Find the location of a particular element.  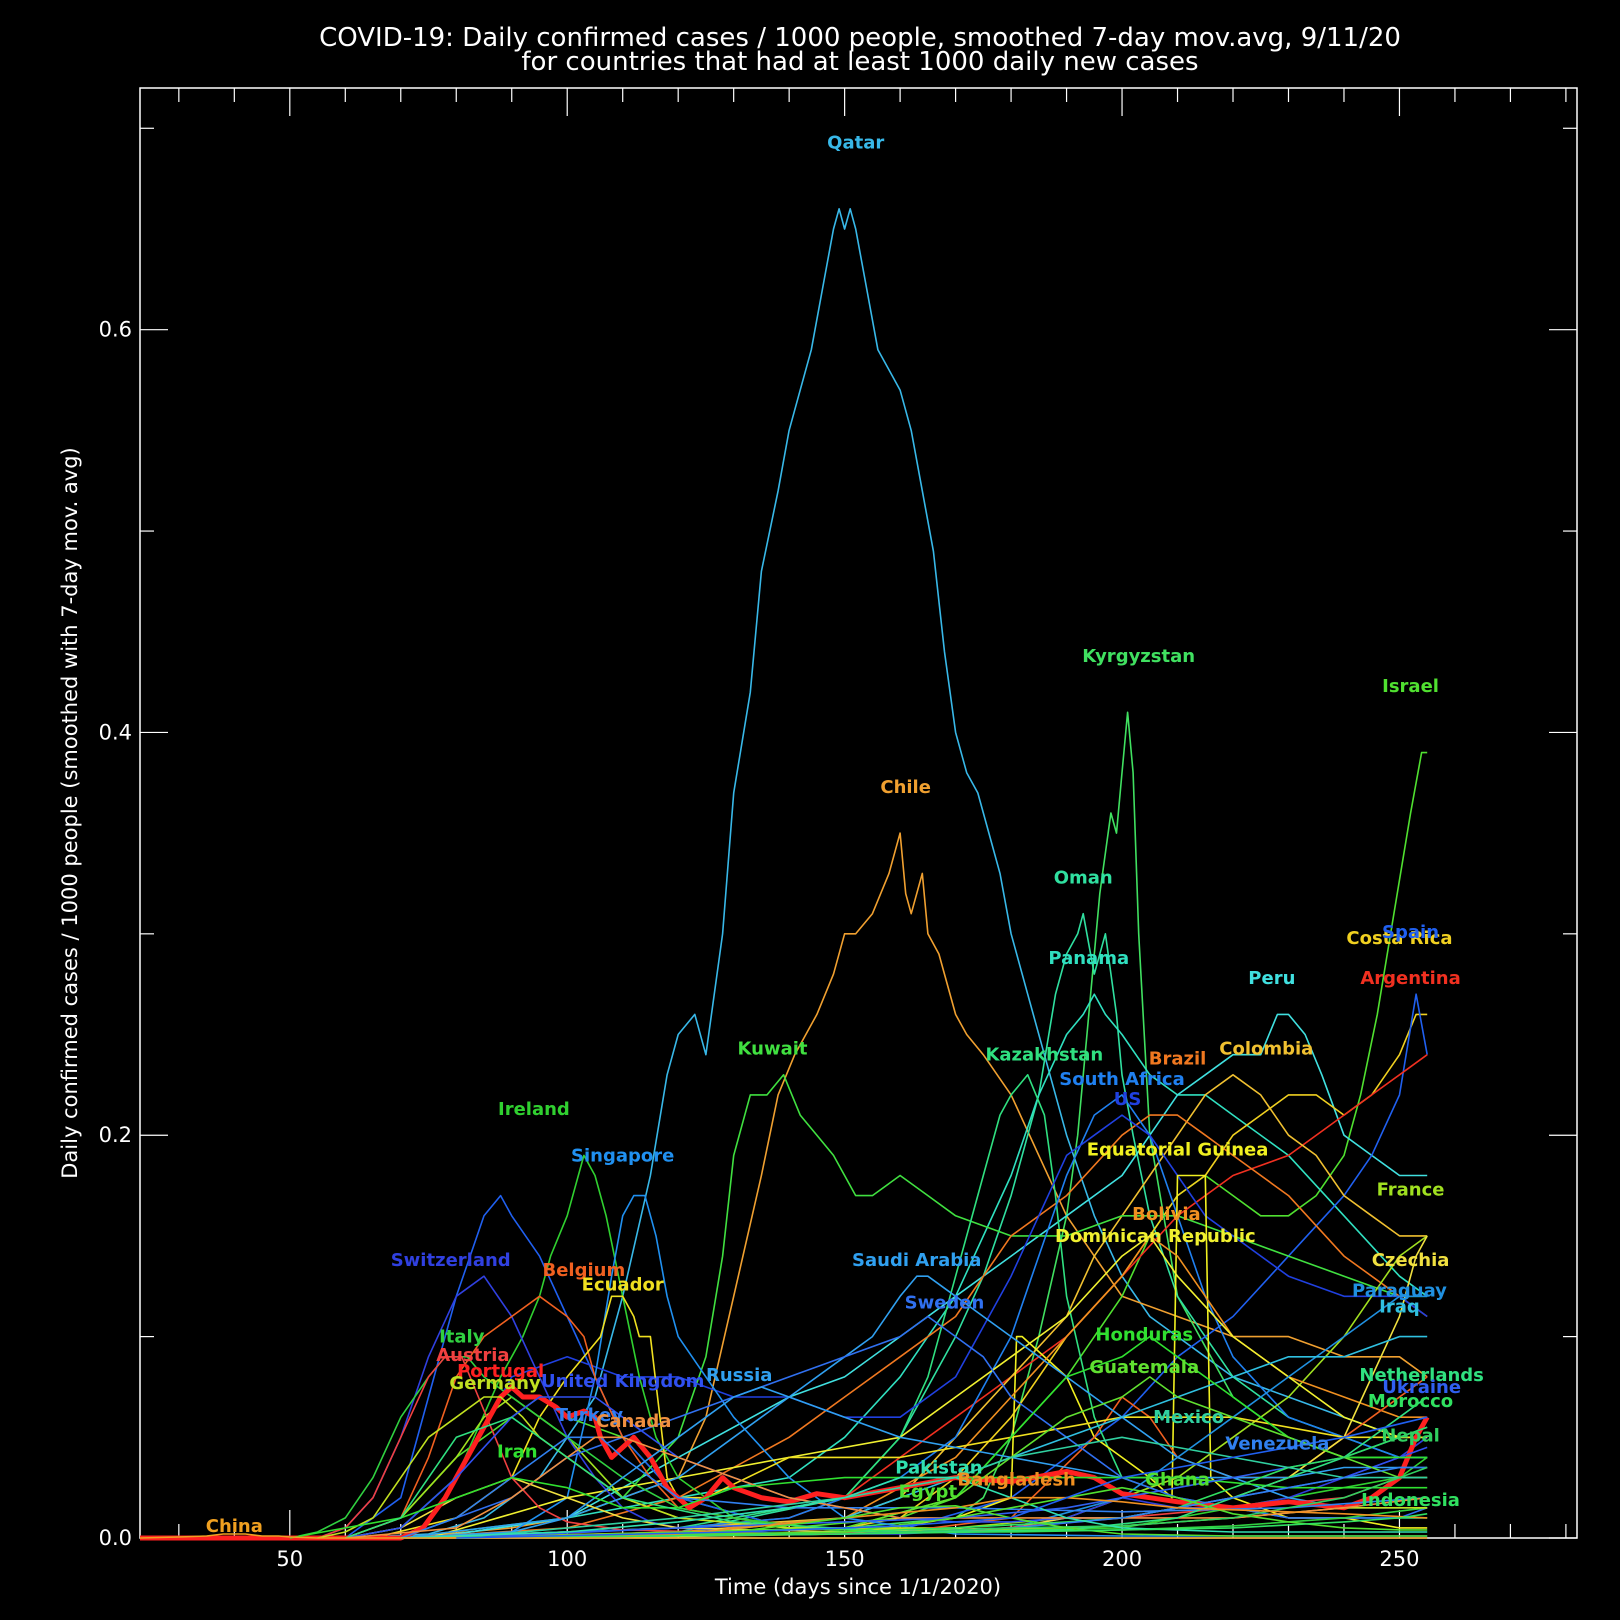

series-label-mexico: Mexico is located at coordinates (1188, 1417).